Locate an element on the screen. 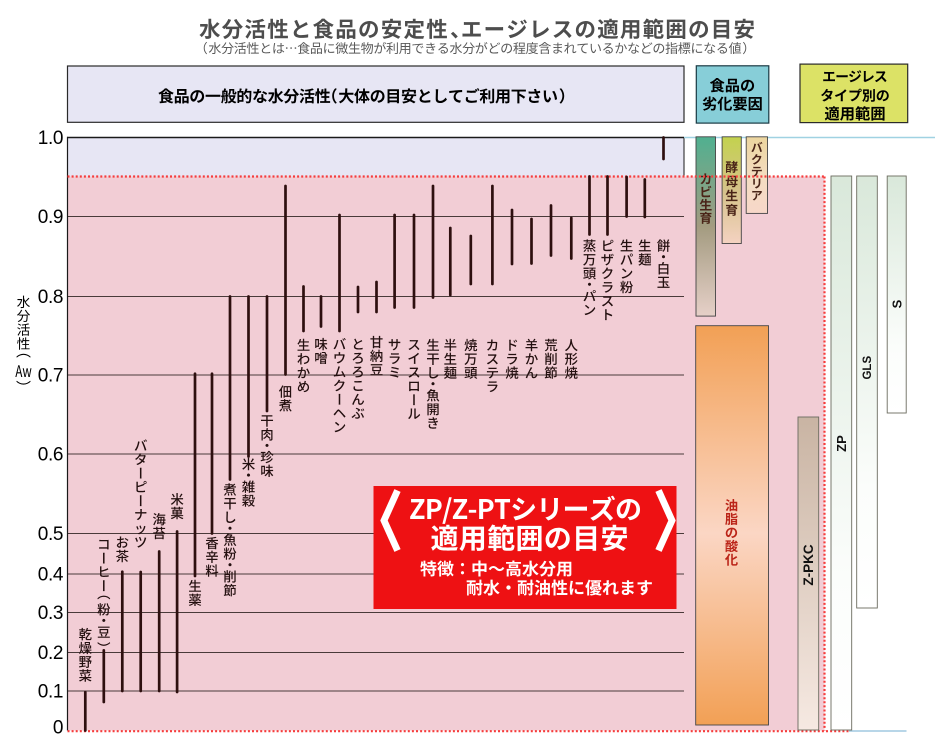  svg-text: Z-PKC is located at coordinates (808, 564).